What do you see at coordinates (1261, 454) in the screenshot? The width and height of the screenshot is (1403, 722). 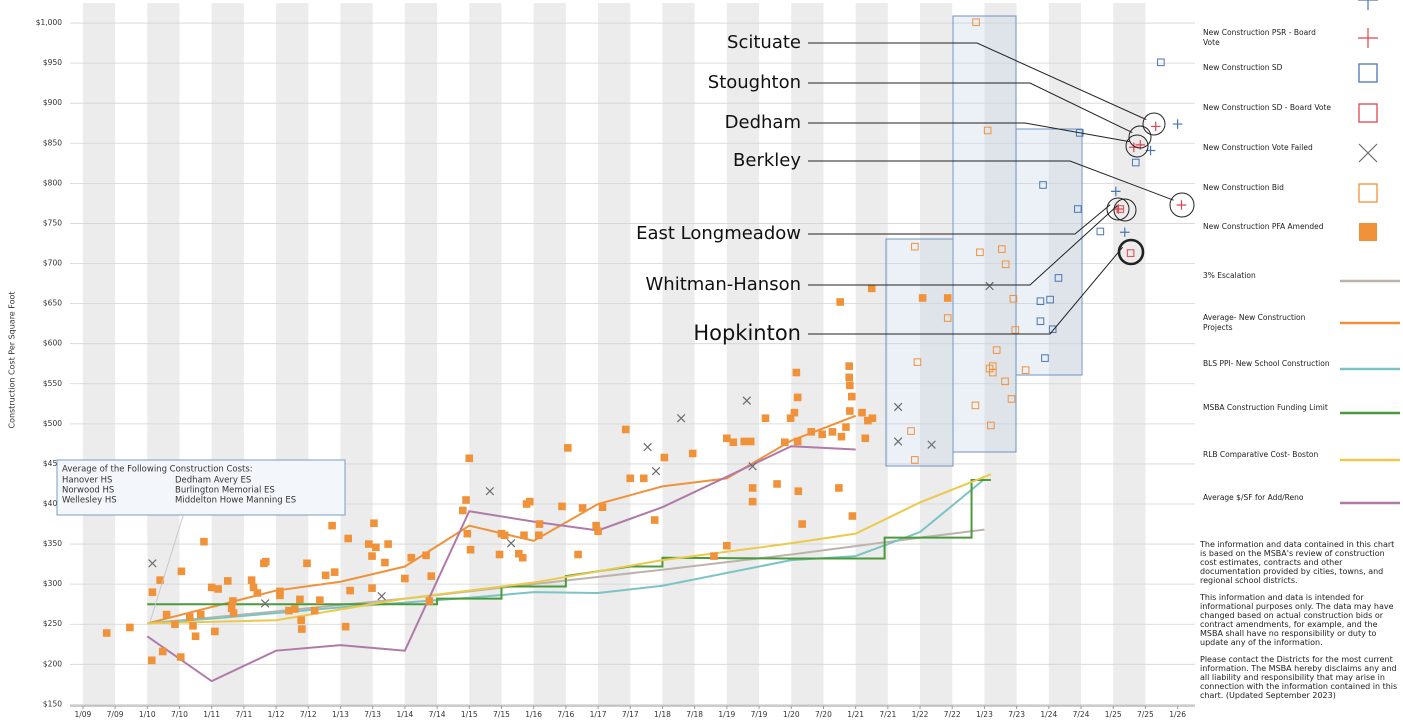 I see `legend-label: RLB Comparative Cost- Boston` at bounding box center [1261, 454].